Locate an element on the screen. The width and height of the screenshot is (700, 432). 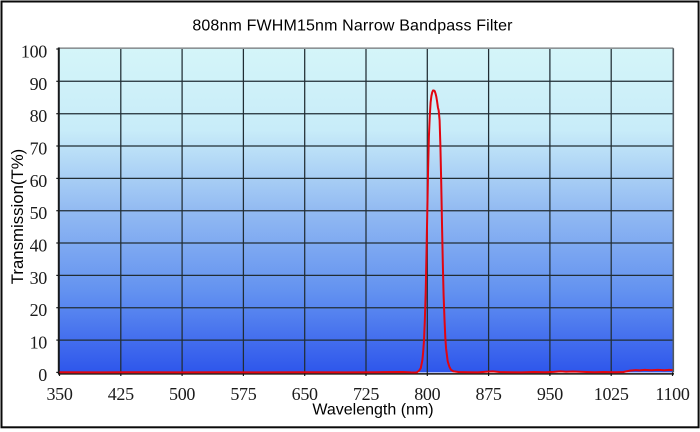
svg-text: 875 is located at coordinates (489, 394).